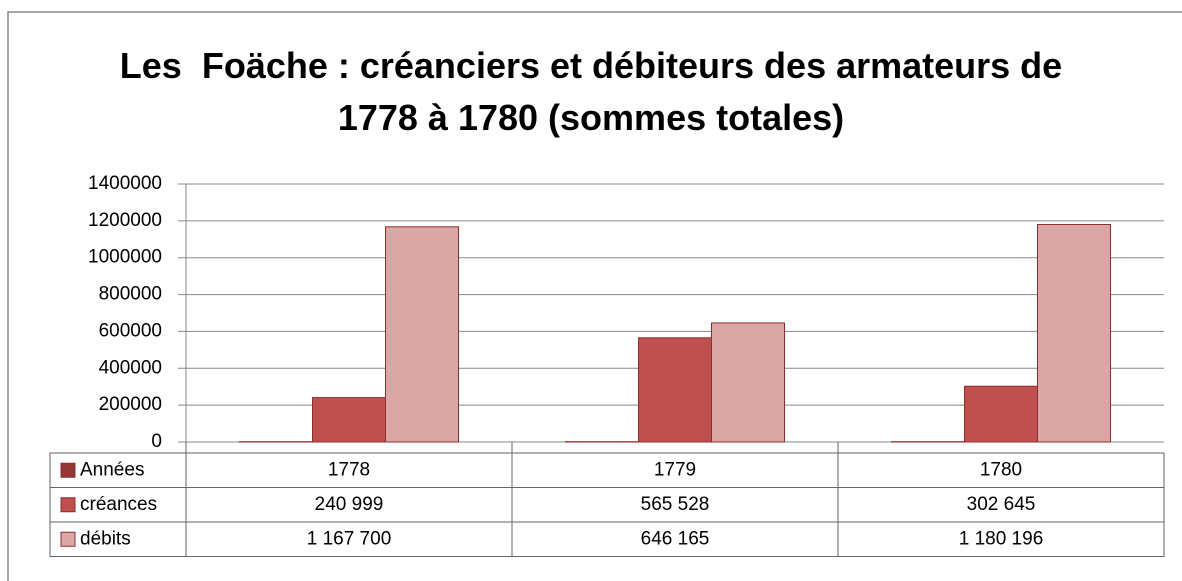 This screenshot has width=1182, height=581. Describe the element at coordinates (349, 504) in the screenshot. I see `table-value: 240 999` at that location.